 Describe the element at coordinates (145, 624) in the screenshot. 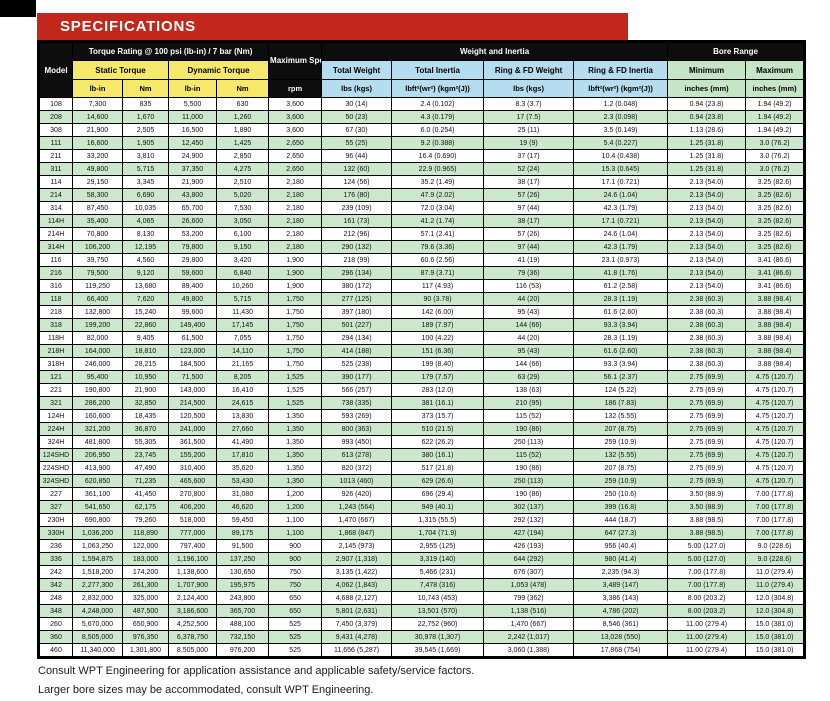

I see `cell-static_nm: 650,900` at that location.